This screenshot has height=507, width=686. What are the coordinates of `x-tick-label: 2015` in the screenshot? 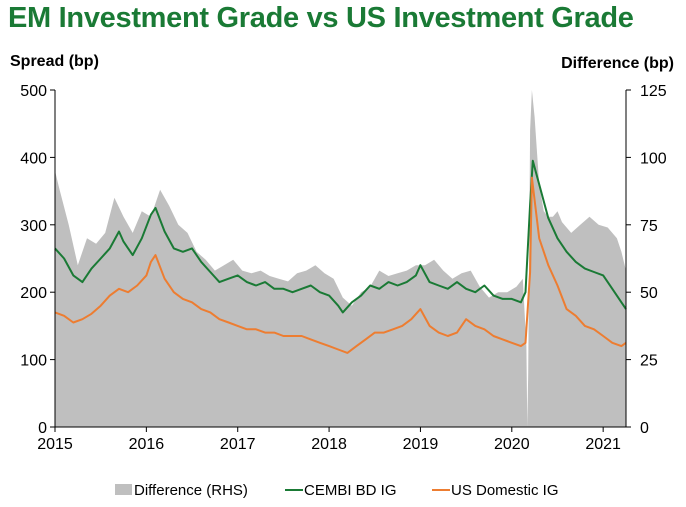 It's located at (55, 444).